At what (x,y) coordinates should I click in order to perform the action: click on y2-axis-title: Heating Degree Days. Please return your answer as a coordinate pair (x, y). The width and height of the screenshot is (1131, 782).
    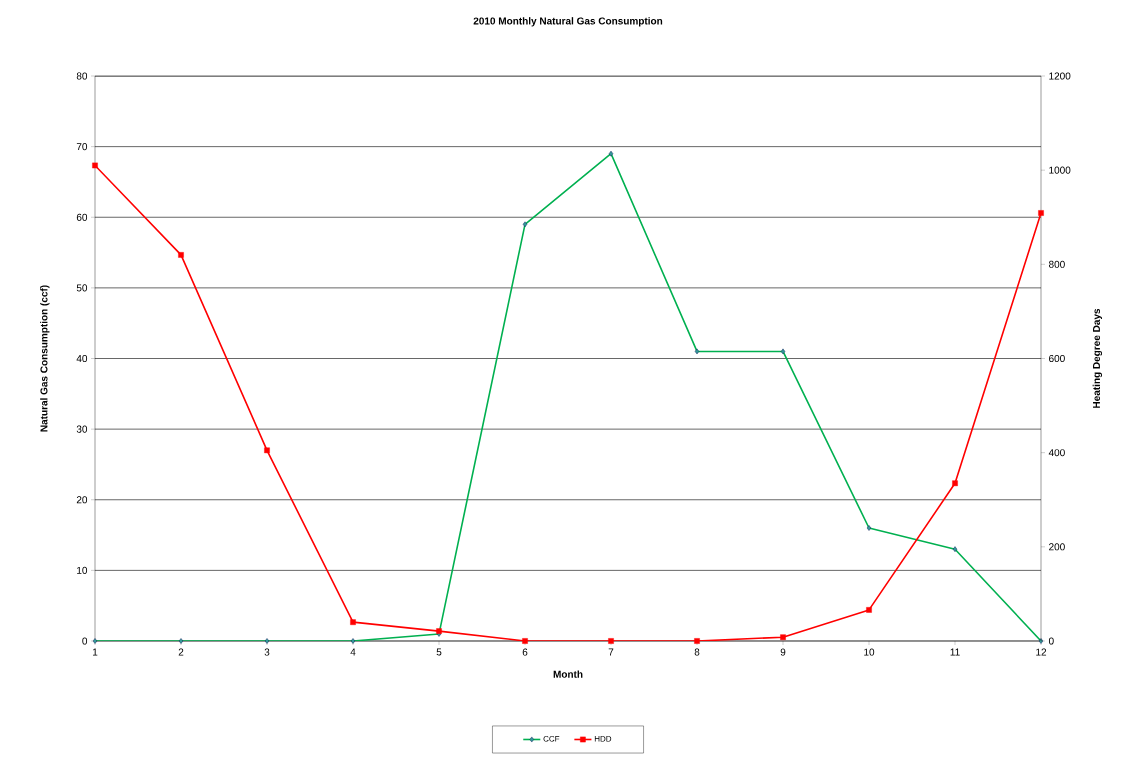
    Looking at the image, I should click on (1097, 358).